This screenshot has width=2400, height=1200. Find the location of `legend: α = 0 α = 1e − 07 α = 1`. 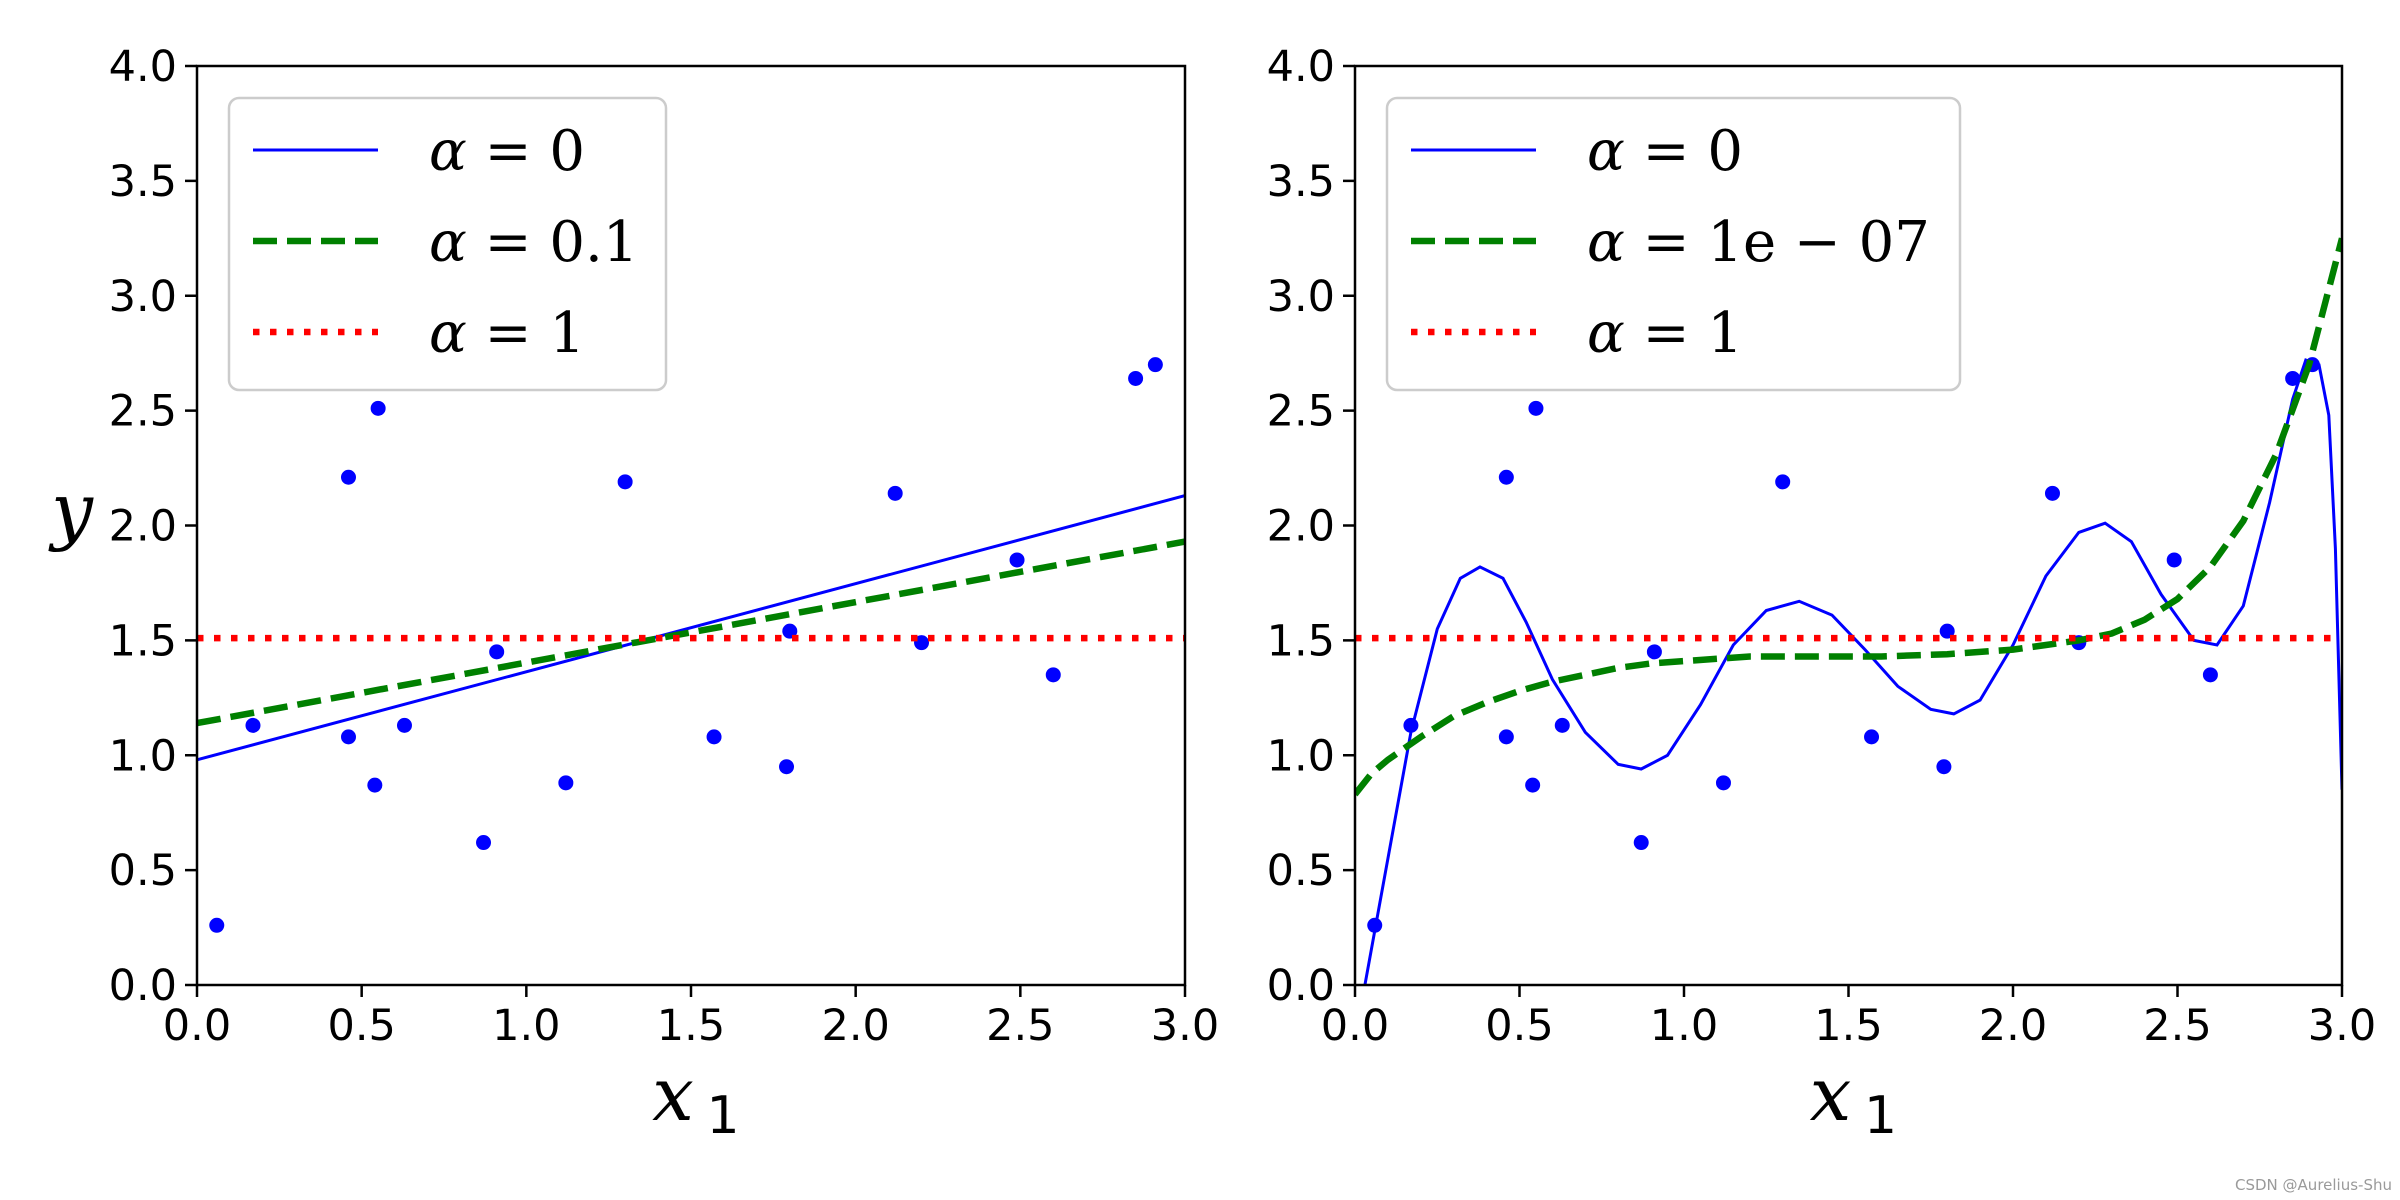

legend: α = 0 α = 1e − 07 α = 1 is located at coordinates (1673, 244).